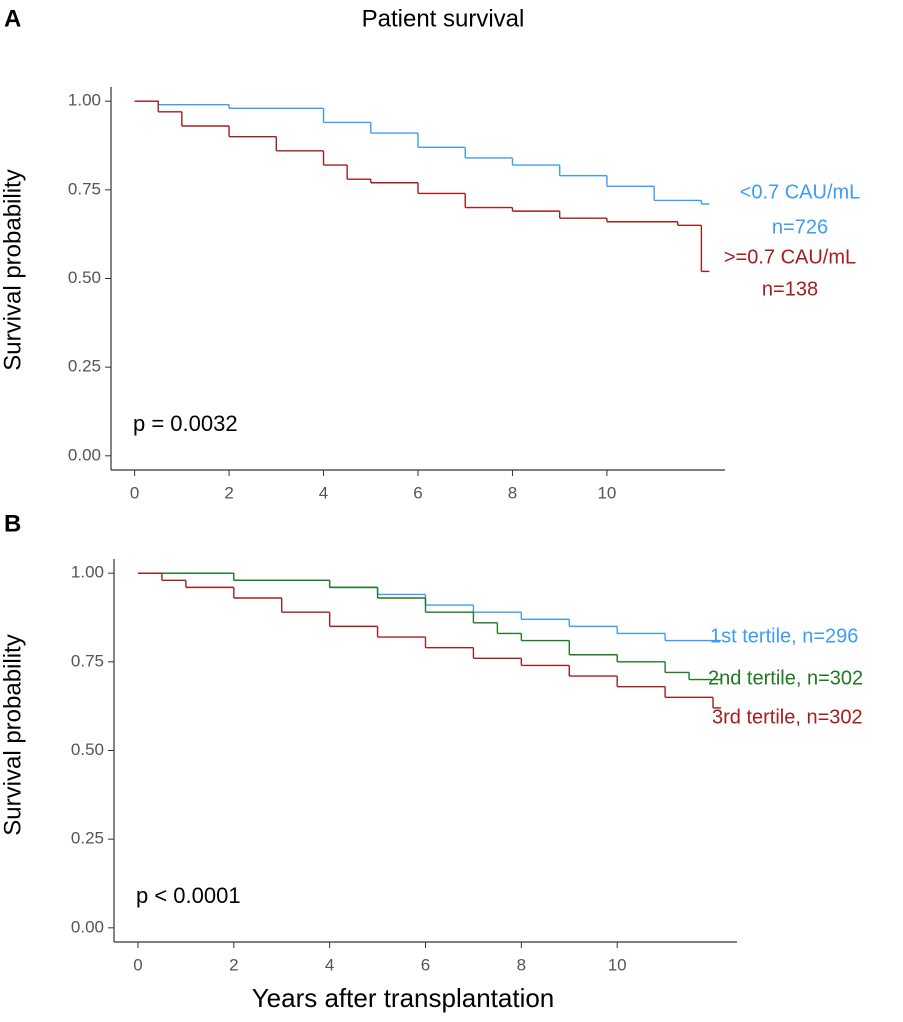 Image resolution: width=903 pixels, height=1022 pixels. What do you see at coordinates (12, 523) in the screenshot?
I see `panel-label: B` at bounding box center [12, 523].